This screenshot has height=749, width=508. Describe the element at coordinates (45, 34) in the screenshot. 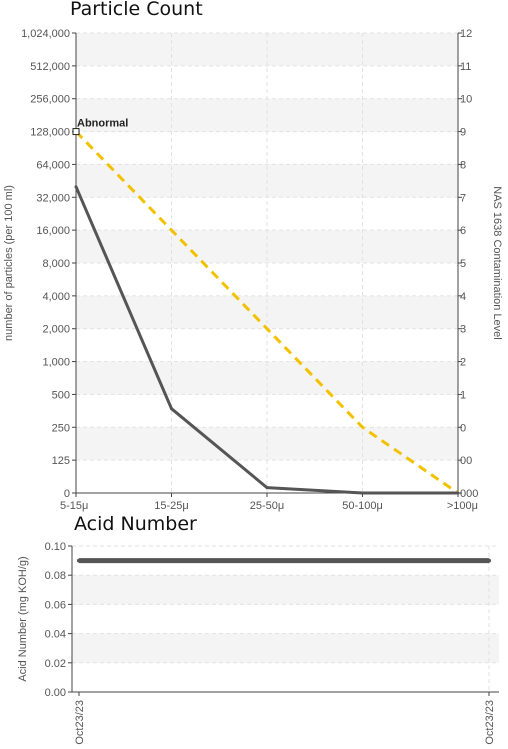

I see `y-tick-label: 1,024,000` at that location.